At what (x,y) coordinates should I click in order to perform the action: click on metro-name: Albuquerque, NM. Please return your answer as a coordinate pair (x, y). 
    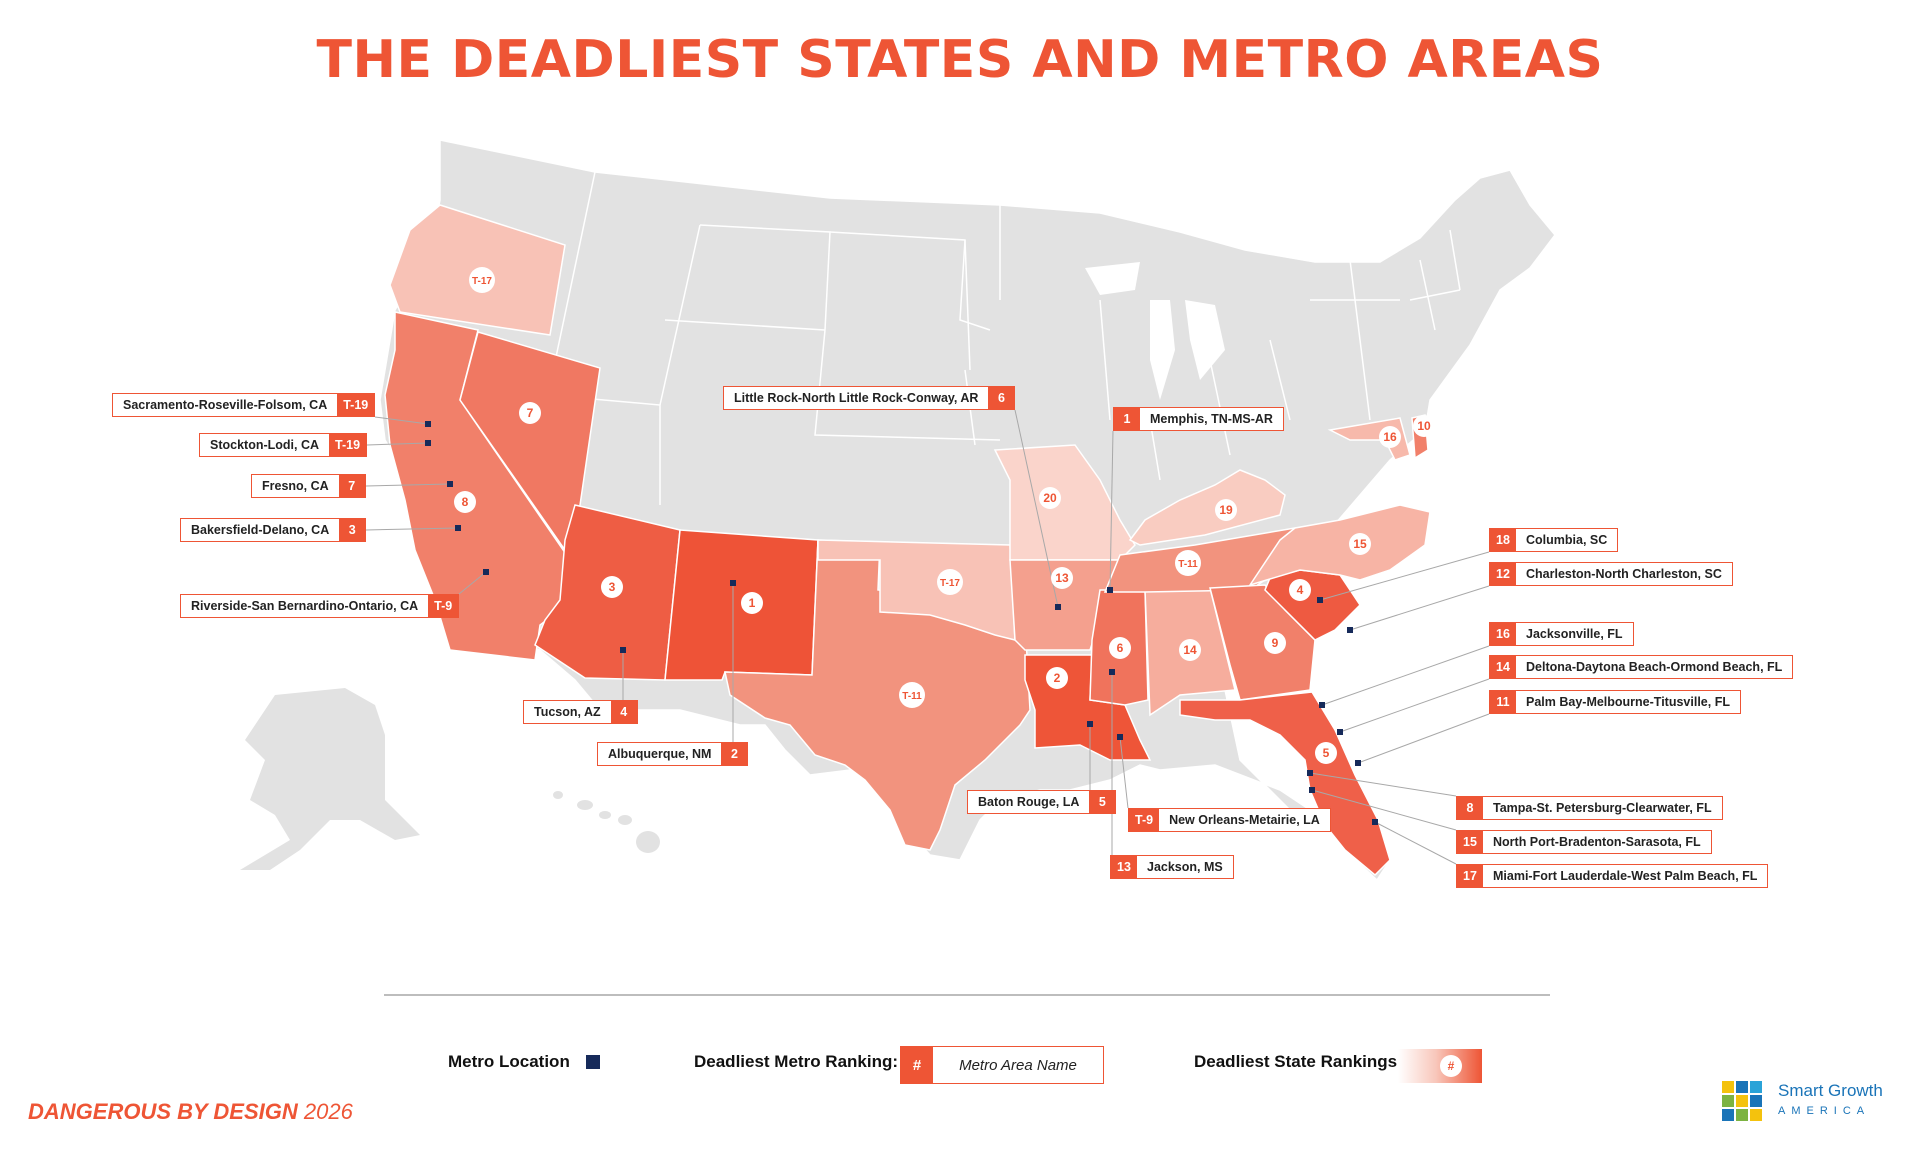
    Looking at the image, I should click on (660, 754).